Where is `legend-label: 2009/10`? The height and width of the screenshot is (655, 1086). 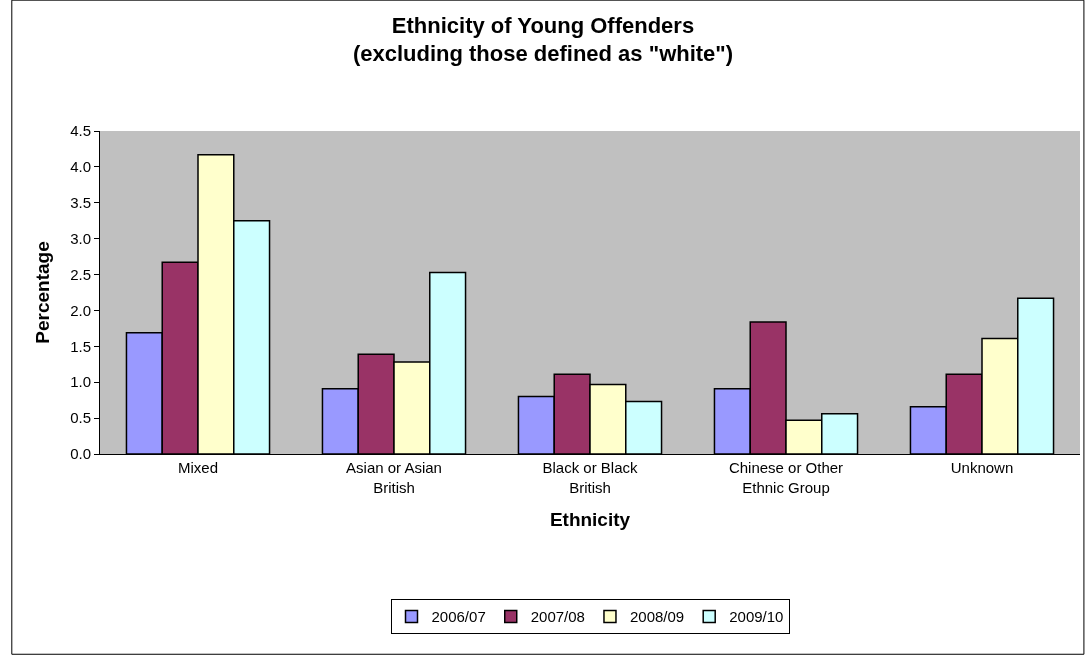 legend-label: 2009/10 is located at coordinates (756, 617).